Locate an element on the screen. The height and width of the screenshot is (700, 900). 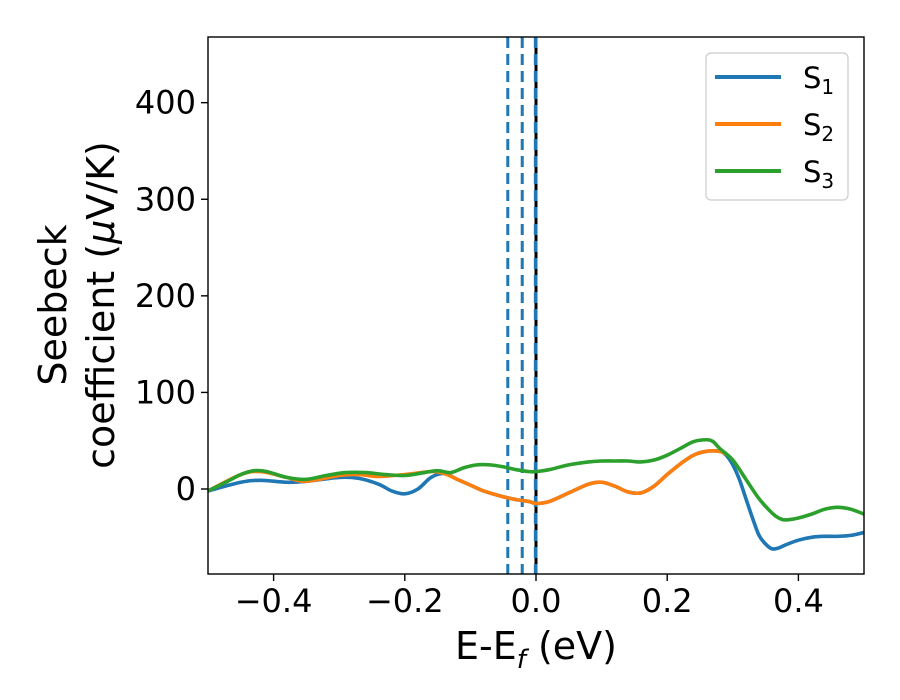
y-axis-label: Seebeck coefficient (μV/K) is located at coordinates (77, 305).